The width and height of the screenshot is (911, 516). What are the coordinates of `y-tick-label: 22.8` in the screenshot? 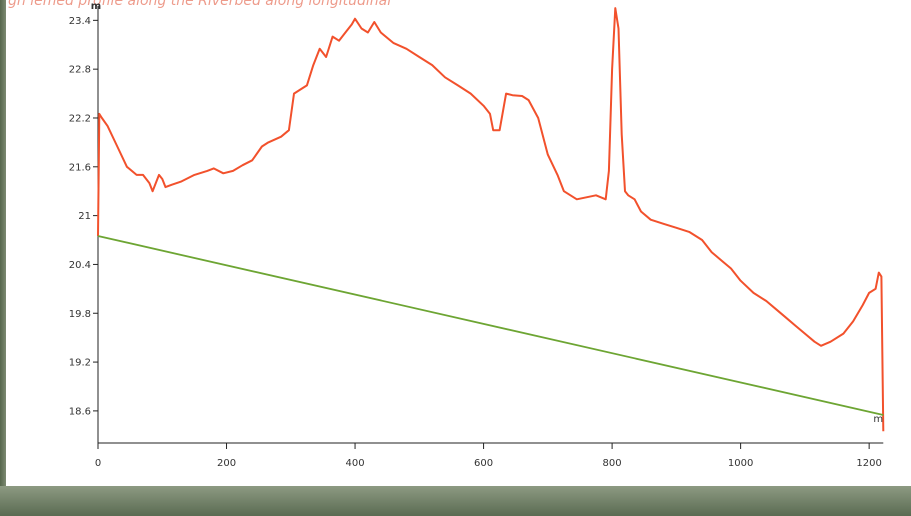 It's located at (80, 70).